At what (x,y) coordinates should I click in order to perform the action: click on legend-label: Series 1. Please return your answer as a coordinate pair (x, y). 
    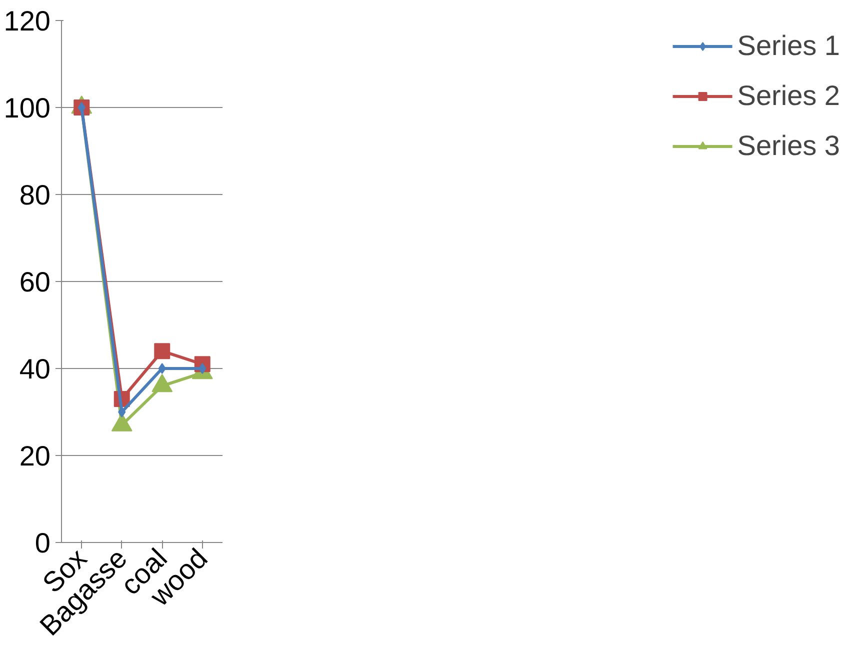
    Looking at the image, I should click on (788, 46).